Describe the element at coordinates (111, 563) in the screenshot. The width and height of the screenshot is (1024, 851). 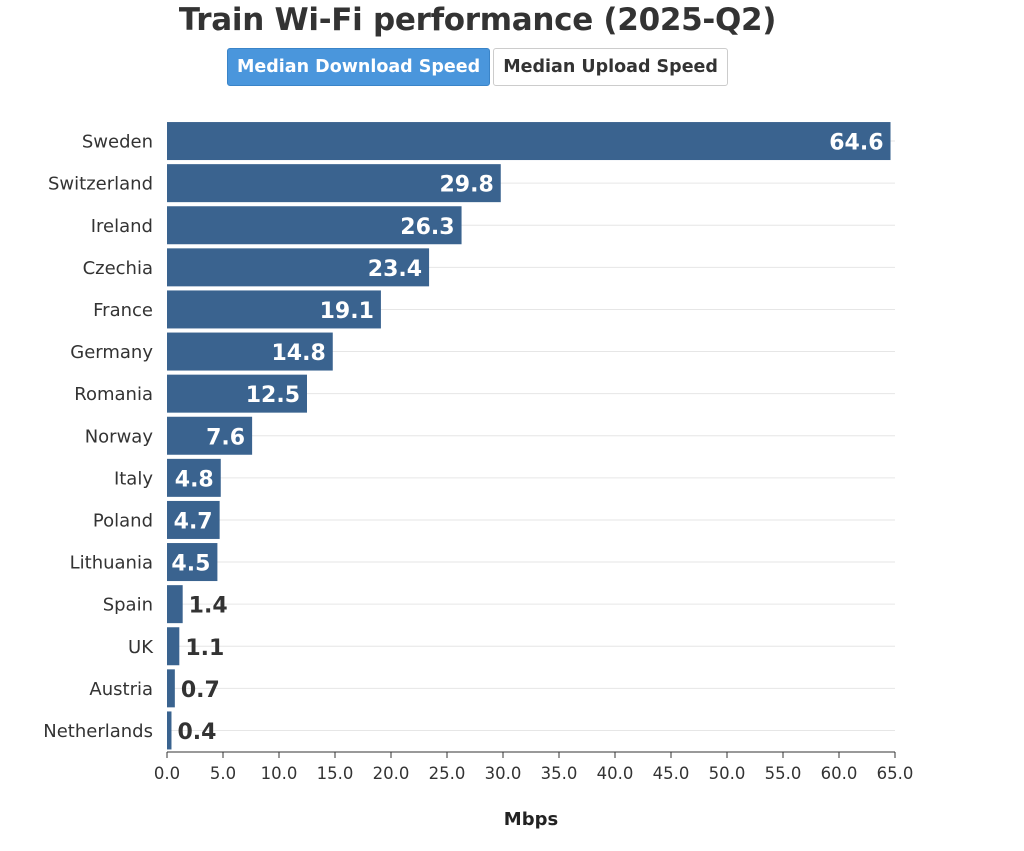
I see `category-label: Lithuania` at that location.